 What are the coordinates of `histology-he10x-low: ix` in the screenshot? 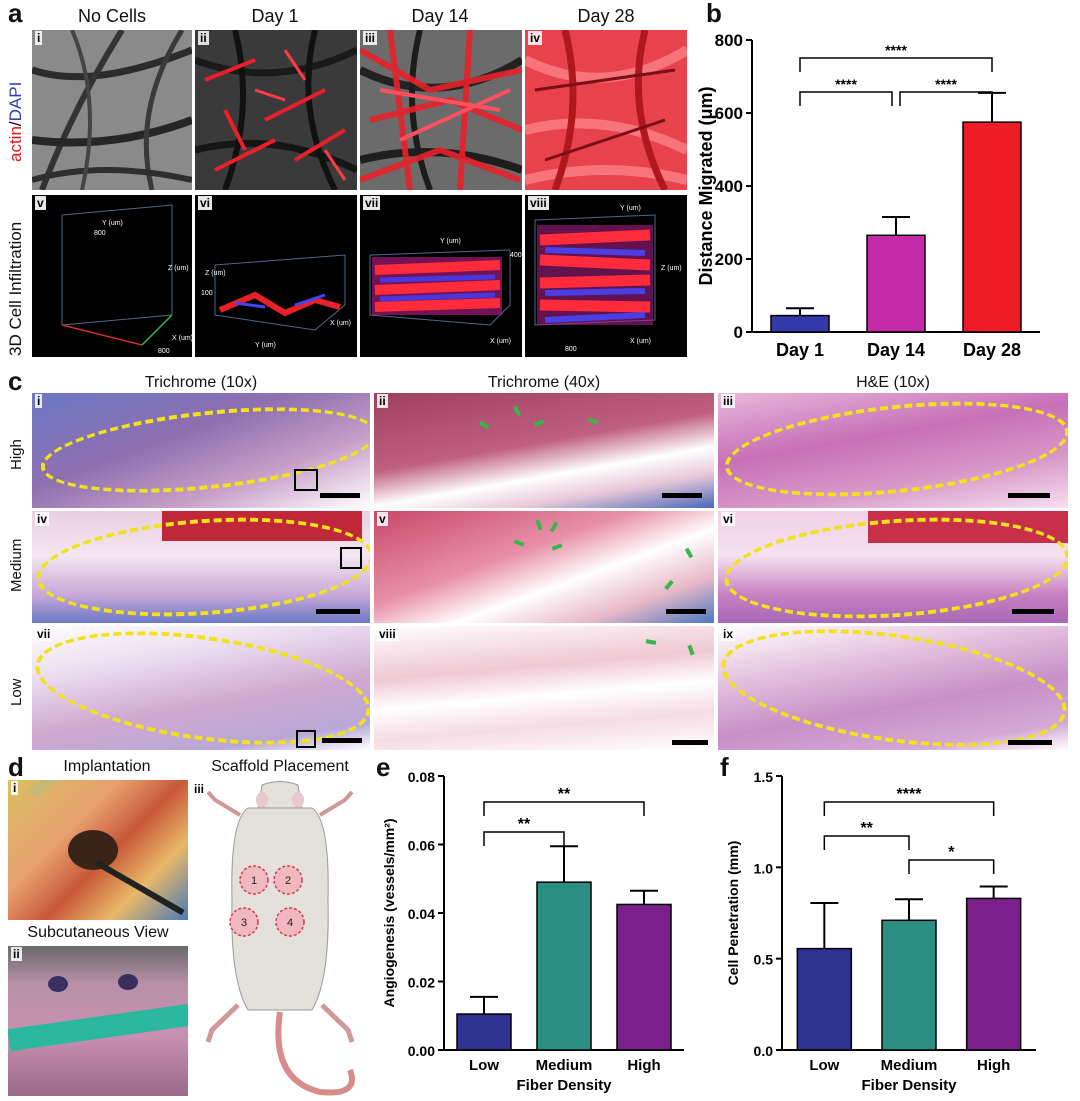 It's located at (893, 688).